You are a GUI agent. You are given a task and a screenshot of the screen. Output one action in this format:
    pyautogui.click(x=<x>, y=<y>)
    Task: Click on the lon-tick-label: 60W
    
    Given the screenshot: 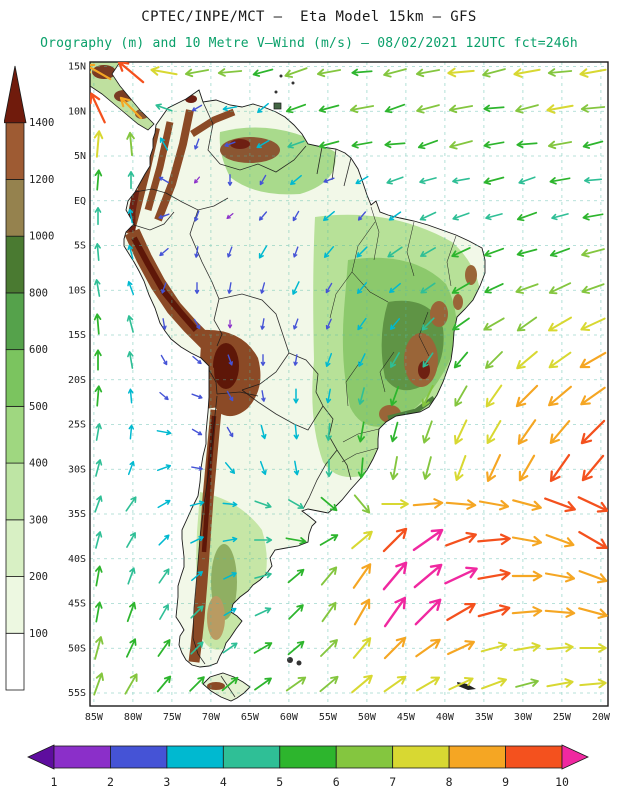 What is the action you would take?
    pyautogui.click(x=289, y=717)
    